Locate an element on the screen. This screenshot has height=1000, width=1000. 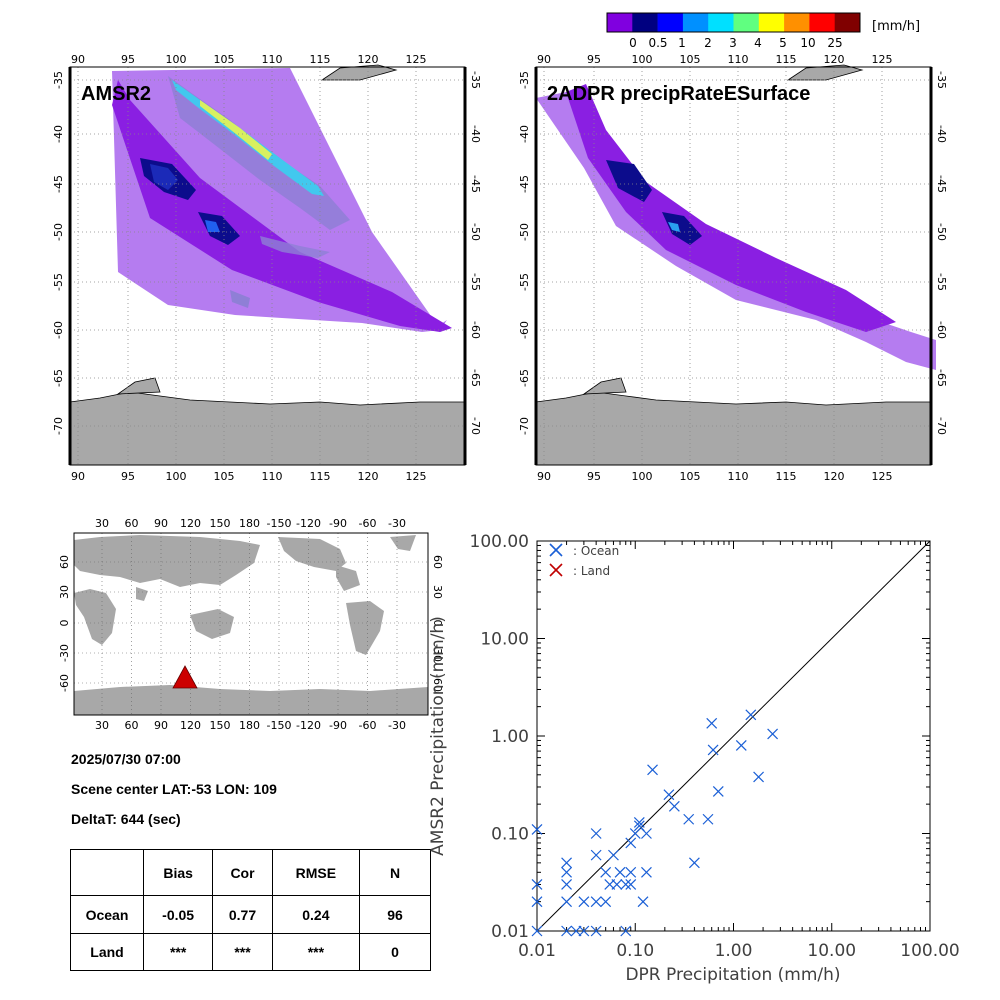
dpr-lon-ticks-bottom: 90 95 100 105 110 115 120 125 is located at coordinates (715, 476).